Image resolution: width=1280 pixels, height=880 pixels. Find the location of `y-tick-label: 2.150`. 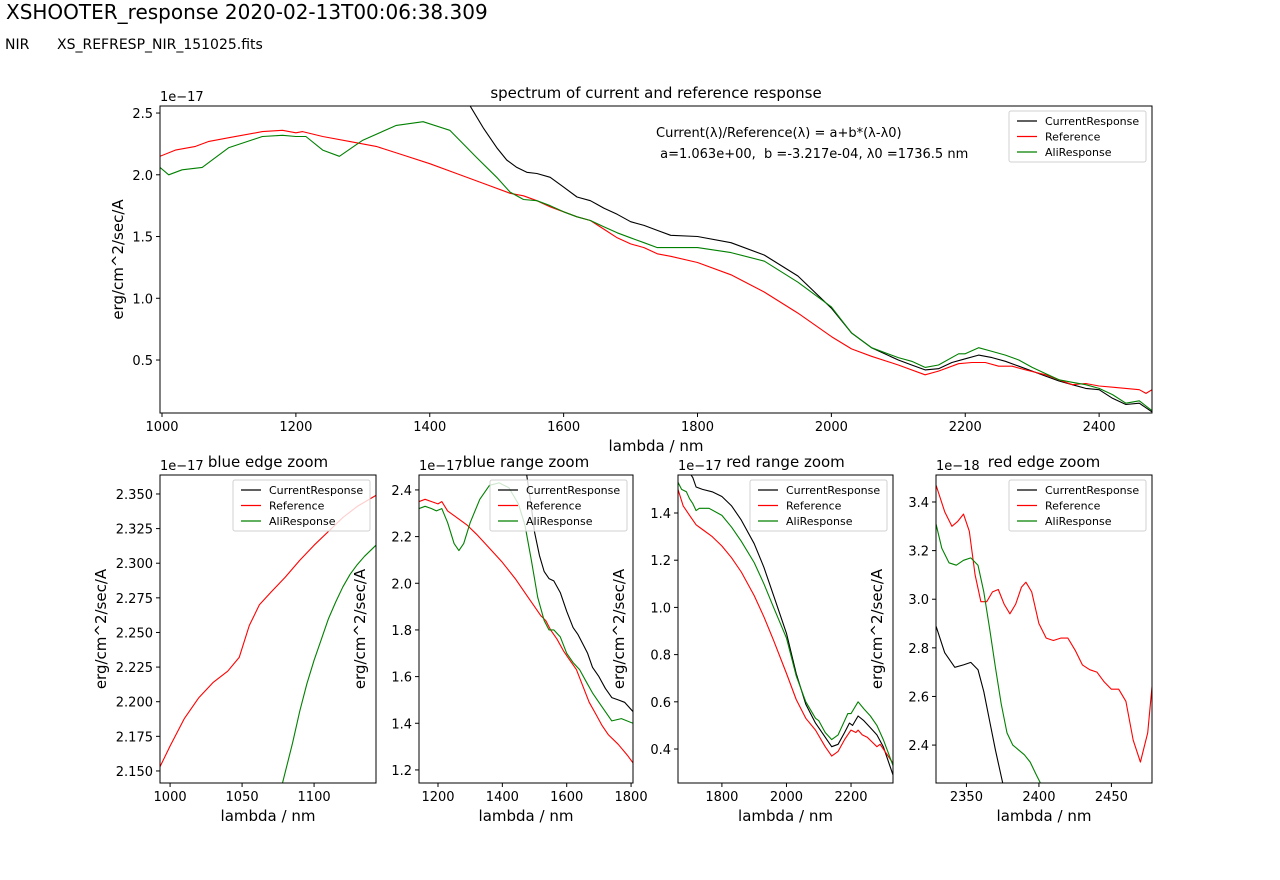

y-tick-label: 2.150 is located at coordinates (134, 772).